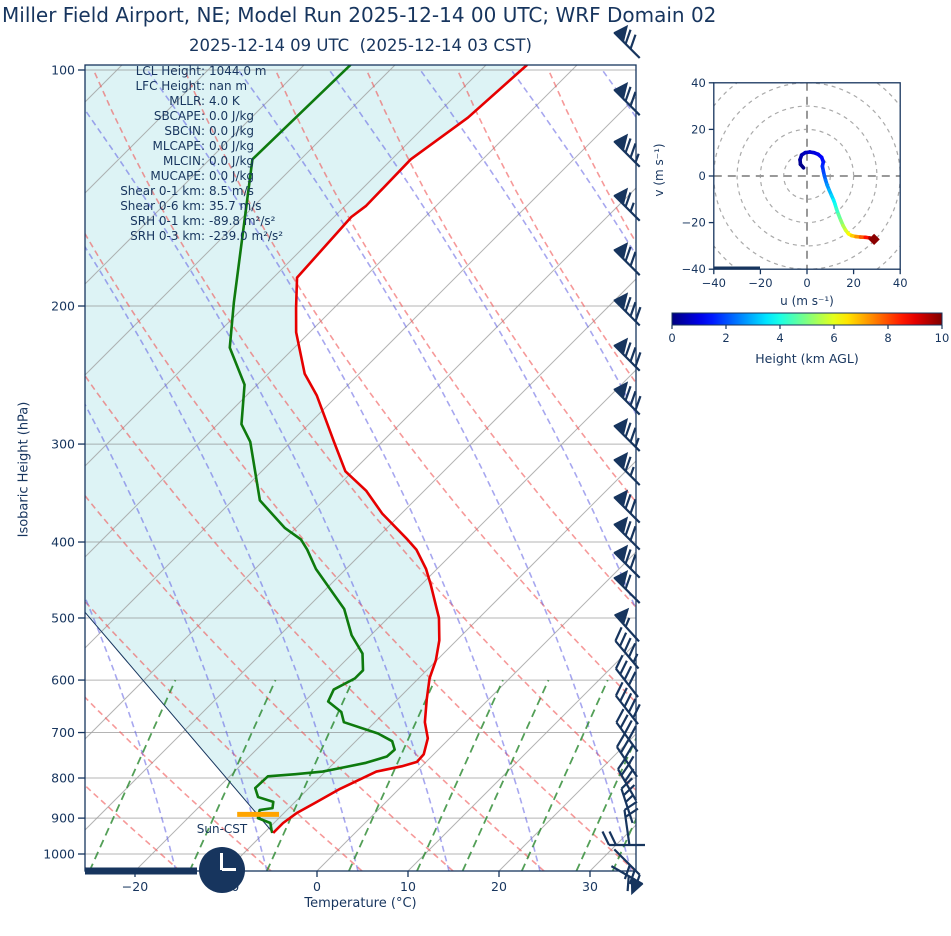 This screenshot has height=936, width=951. What do you see at coordinates (238, 71) in the screenshot?
I see `stat-value: 1044.0 m` at bounding box center [238, 71].